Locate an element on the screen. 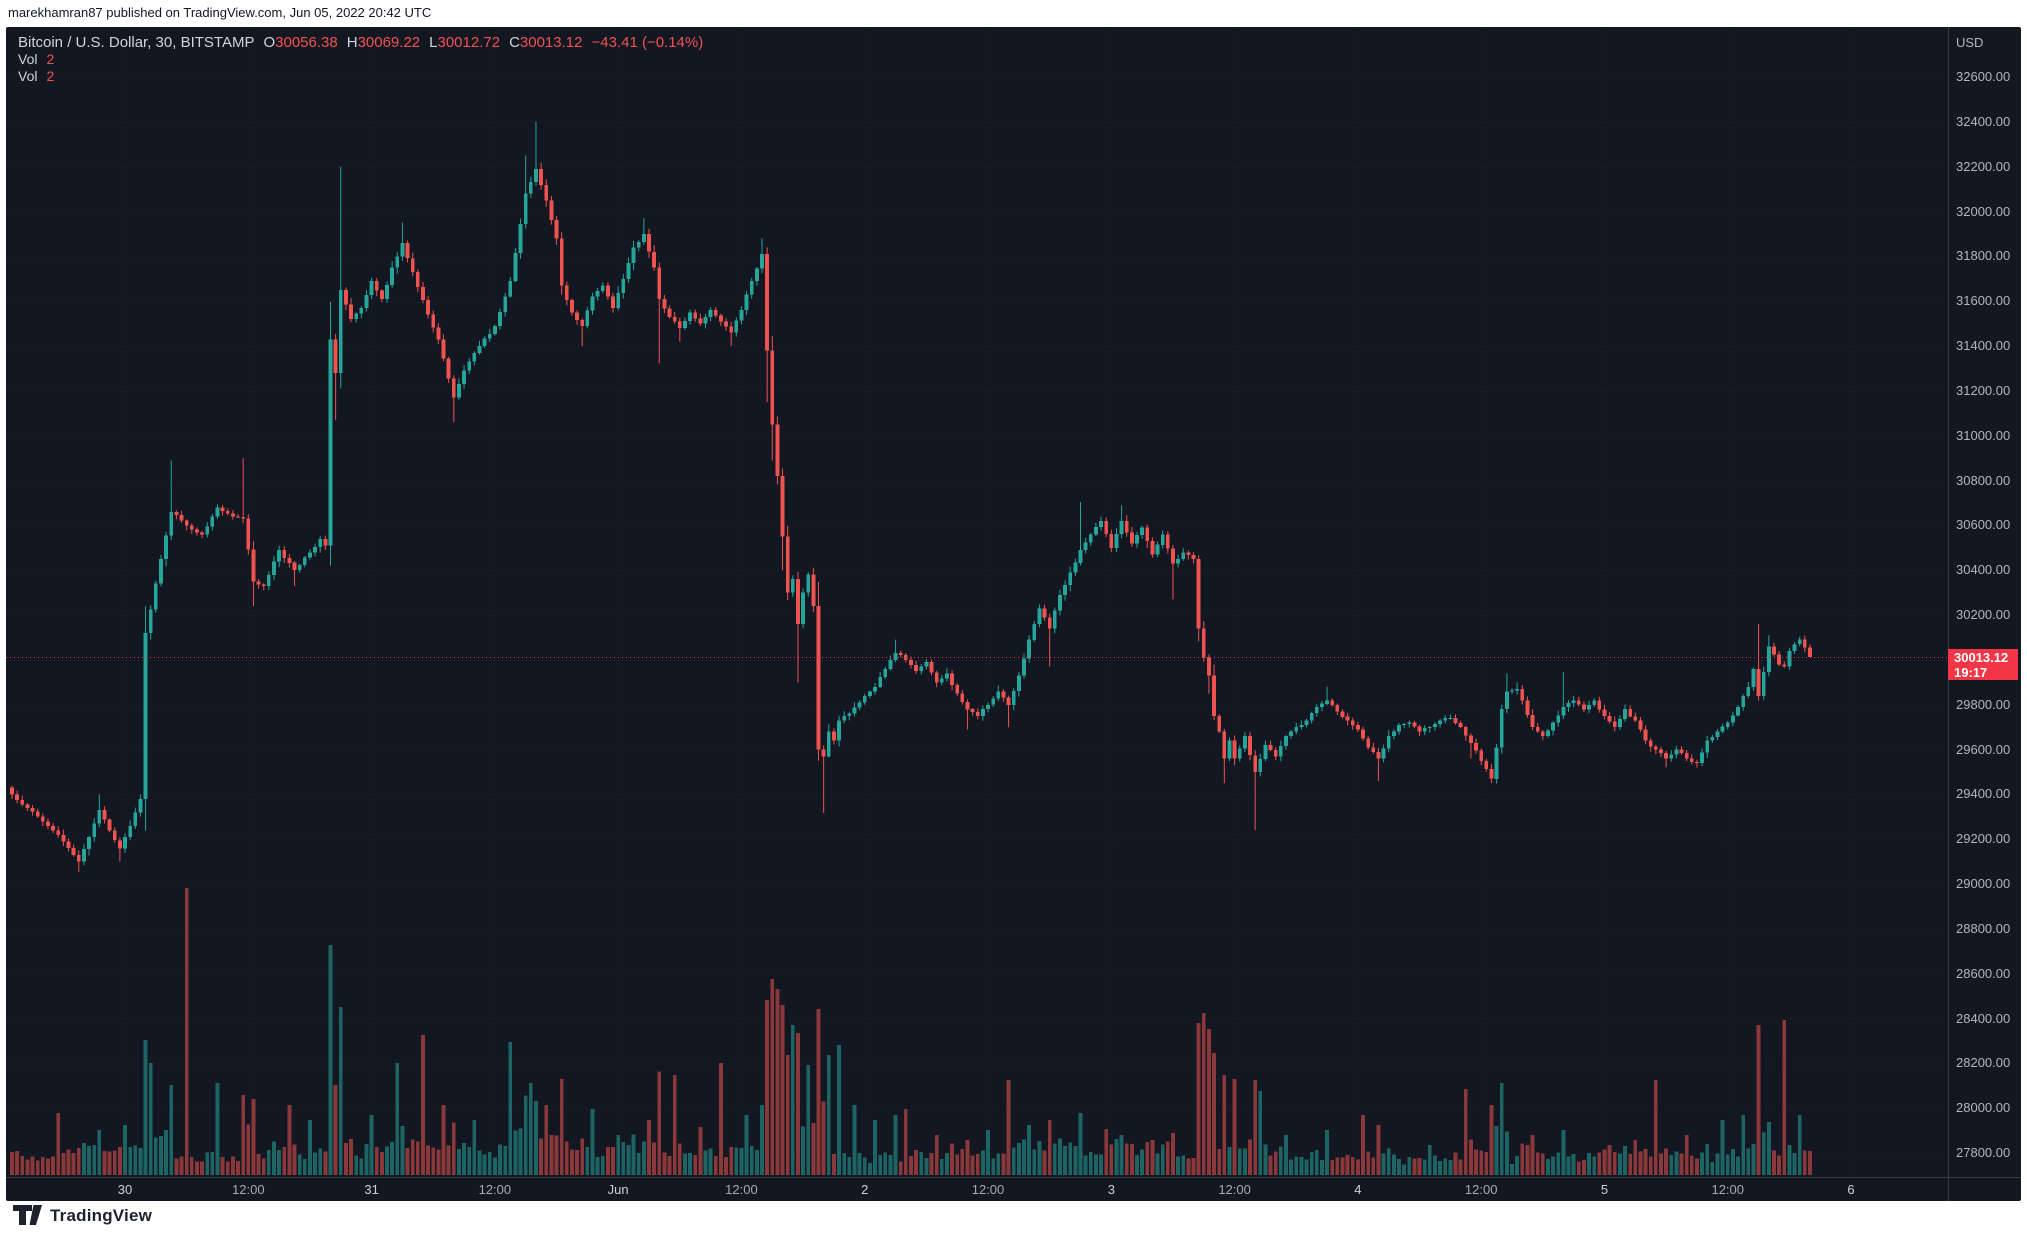 The height and width of the screenshot is (1237, 2027). price-tick-label: 30200.00 is located at coordinates (1983, 615).